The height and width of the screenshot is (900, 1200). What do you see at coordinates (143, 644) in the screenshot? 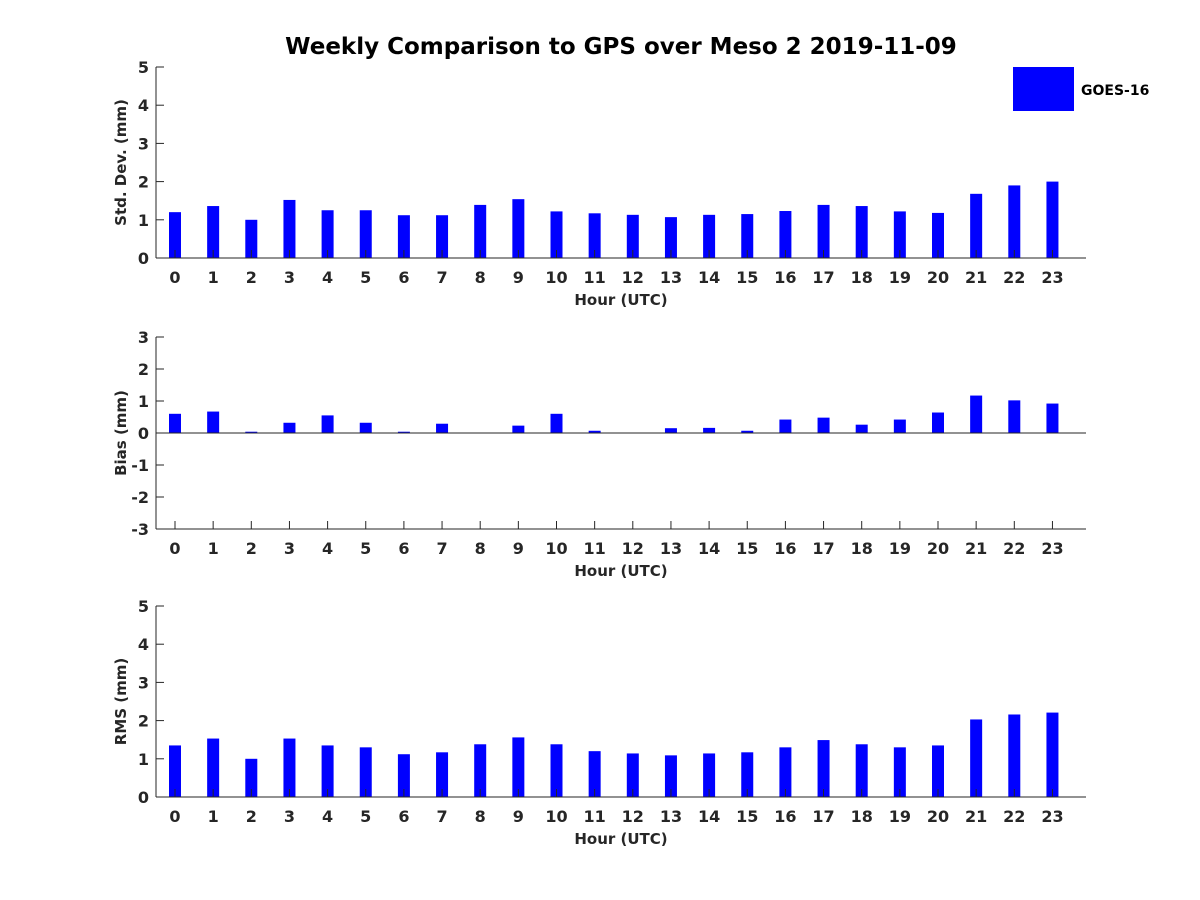
I see `y-tick-label: 4` at bounding box center [143, 644].